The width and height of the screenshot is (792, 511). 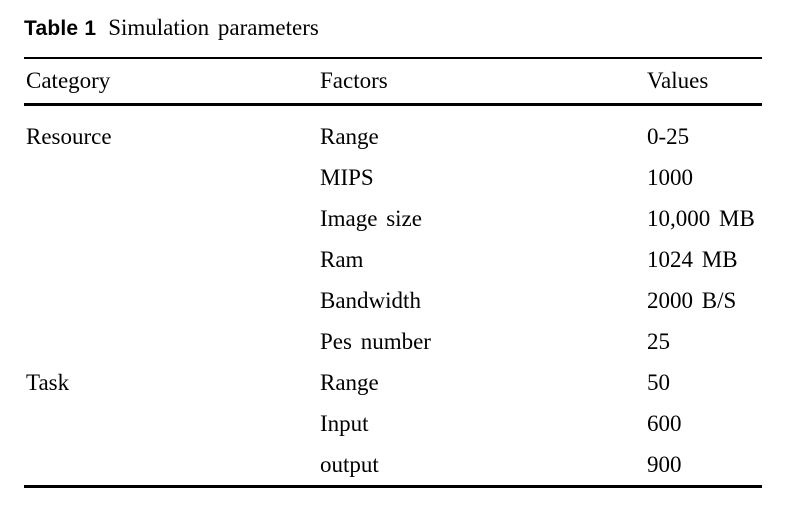 I want to click on table-row: output 900, so click(x=393, y=465).